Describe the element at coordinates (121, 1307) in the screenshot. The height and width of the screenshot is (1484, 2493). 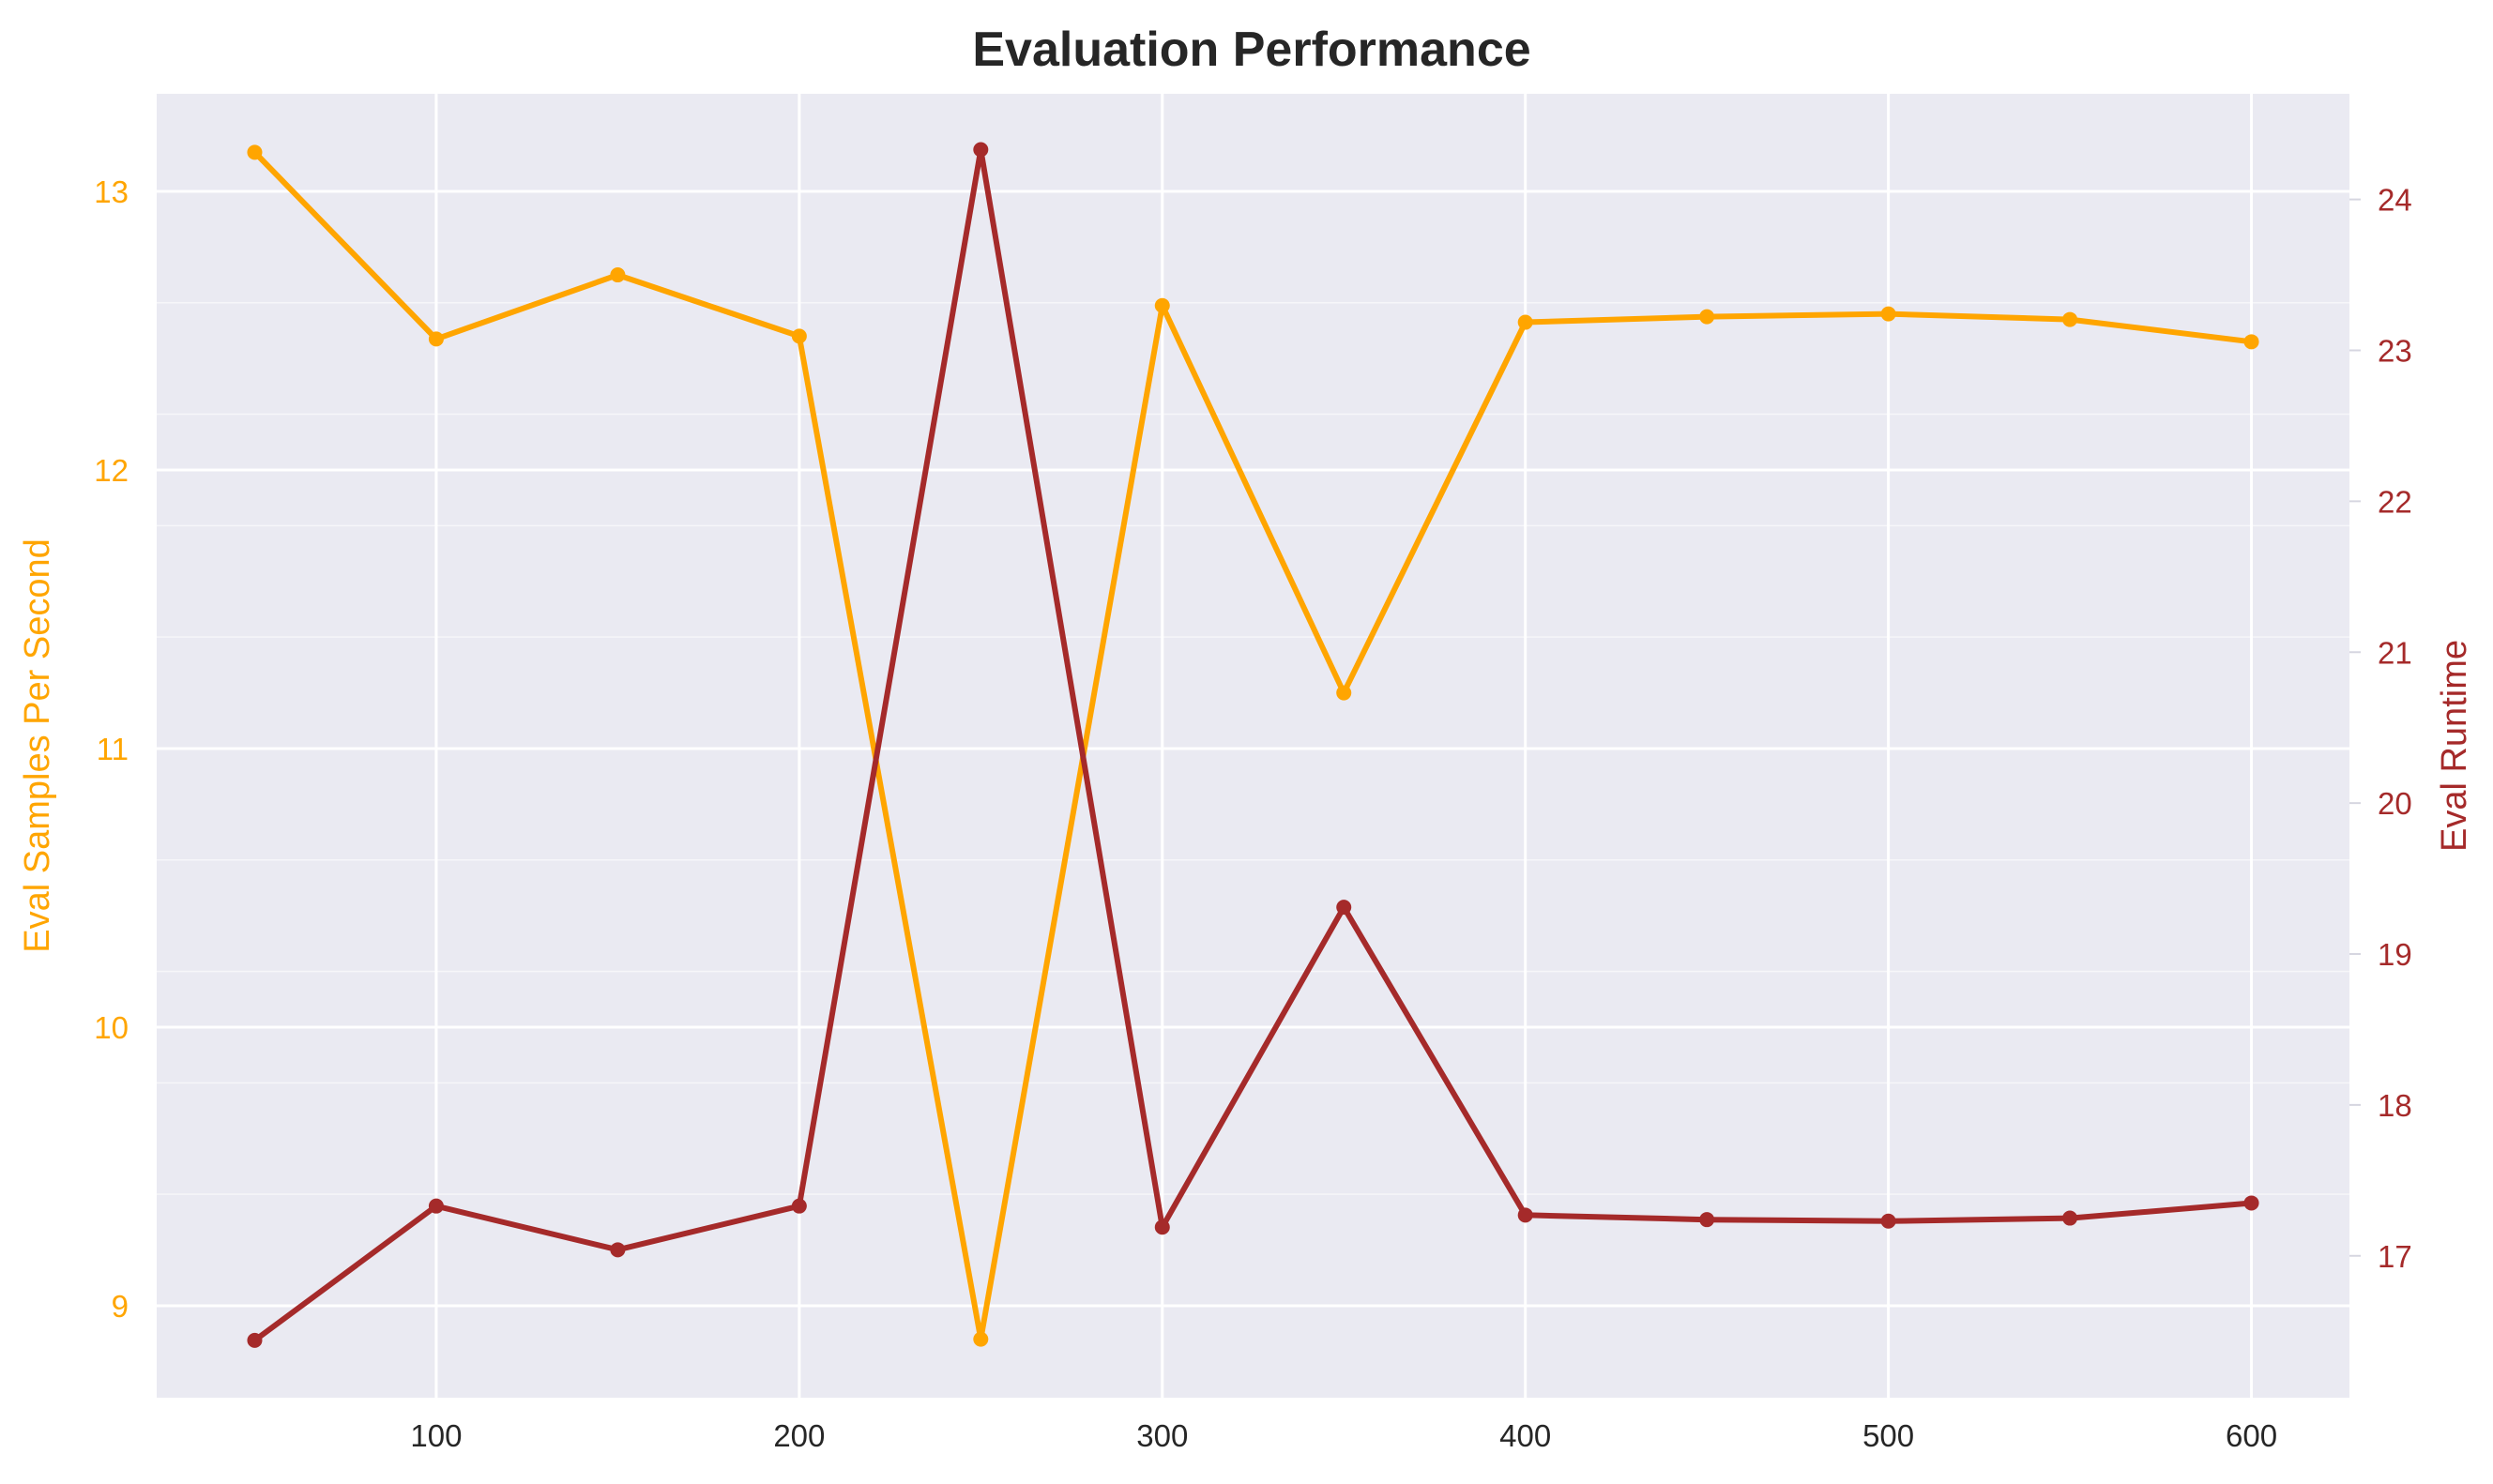
I see `y-left-tick-label-9: 9` at that location.